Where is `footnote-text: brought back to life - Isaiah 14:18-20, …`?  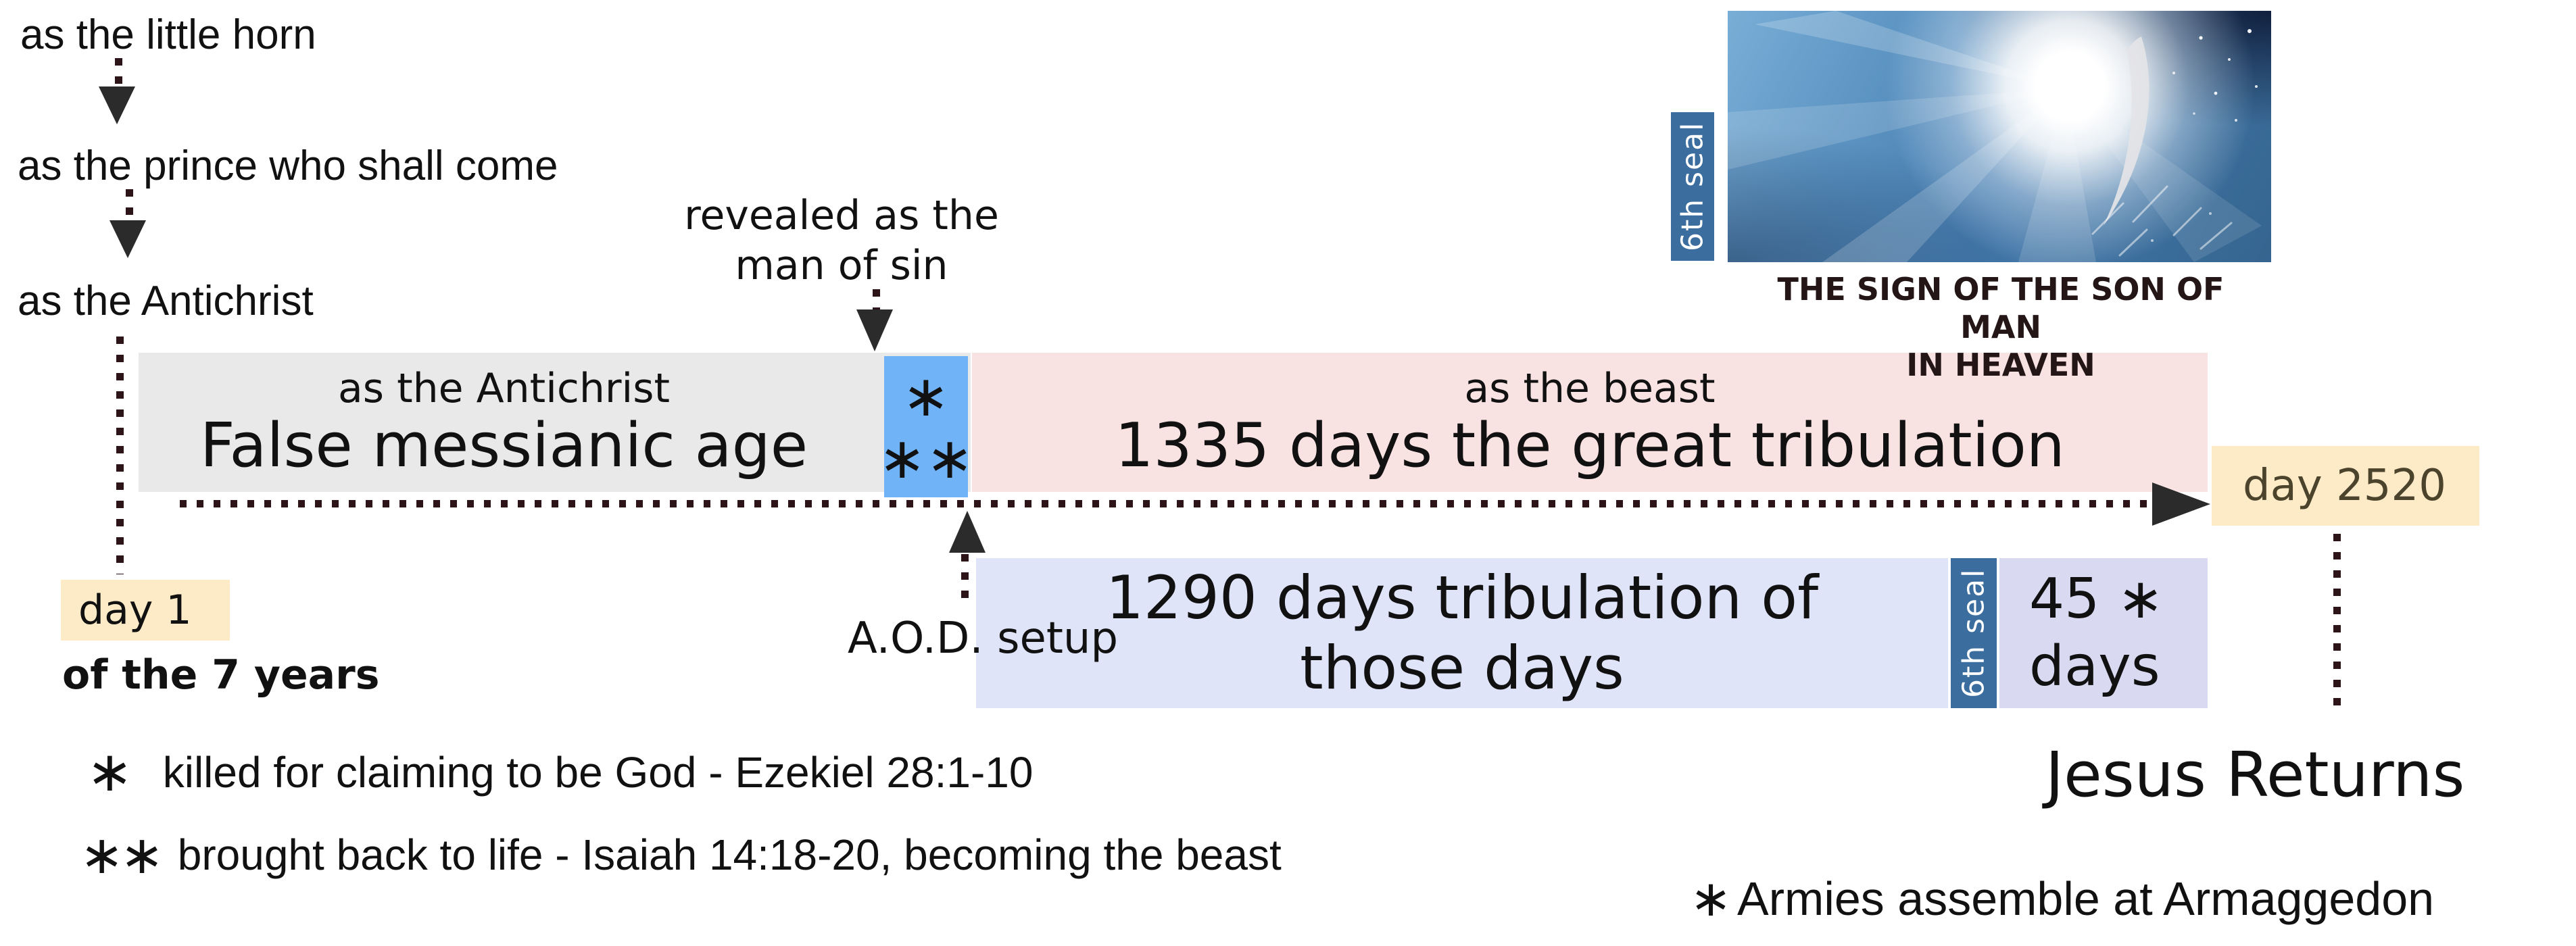 footnote-text: brought back to life - Isaiah 14:18-20, … is located at coordinates (729, 854).